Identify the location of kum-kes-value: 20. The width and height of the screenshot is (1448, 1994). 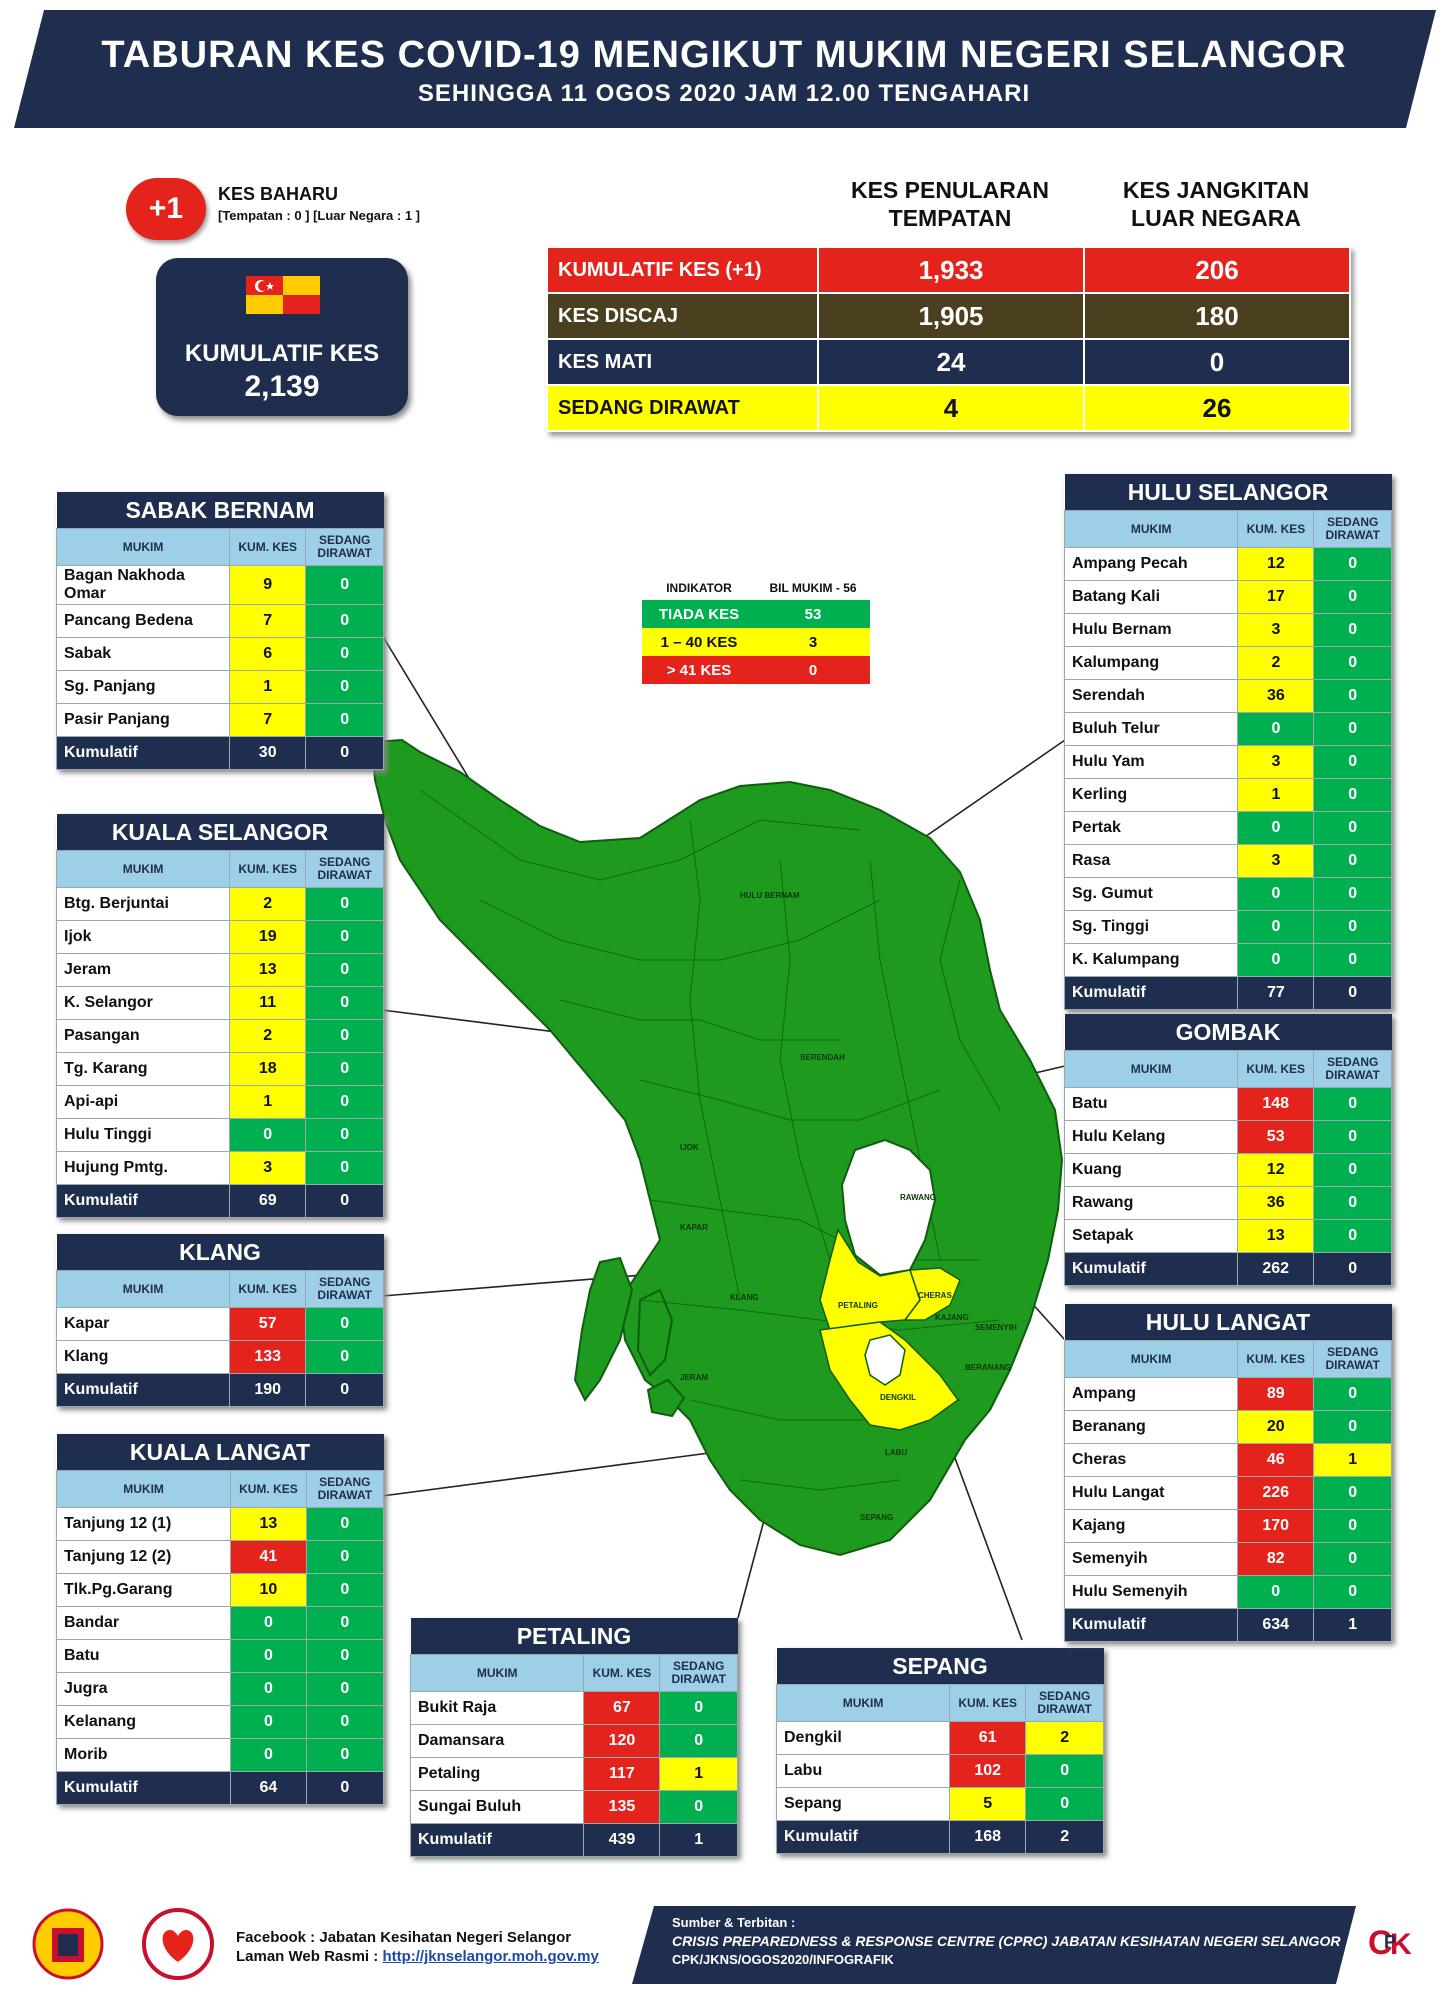
(1276, 1427).